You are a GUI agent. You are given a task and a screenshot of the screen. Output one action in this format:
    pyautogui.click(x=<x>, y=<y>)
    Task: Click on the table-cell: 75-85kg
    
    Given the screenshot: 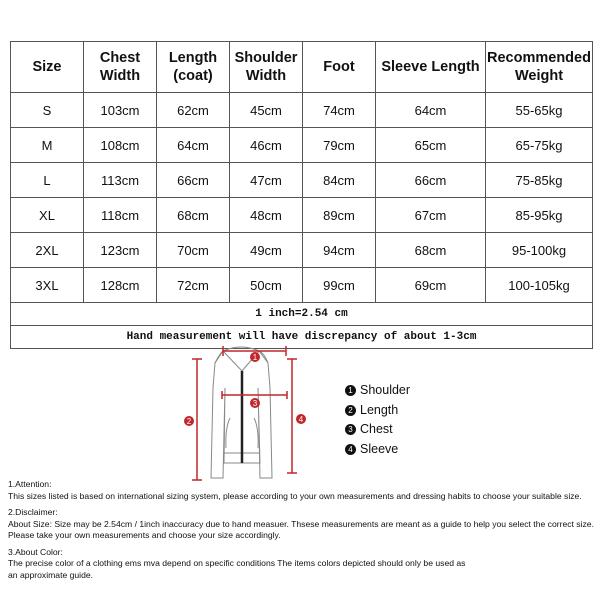 What is the action you would take?
    pyautogui.click(x=539, y=180)
    